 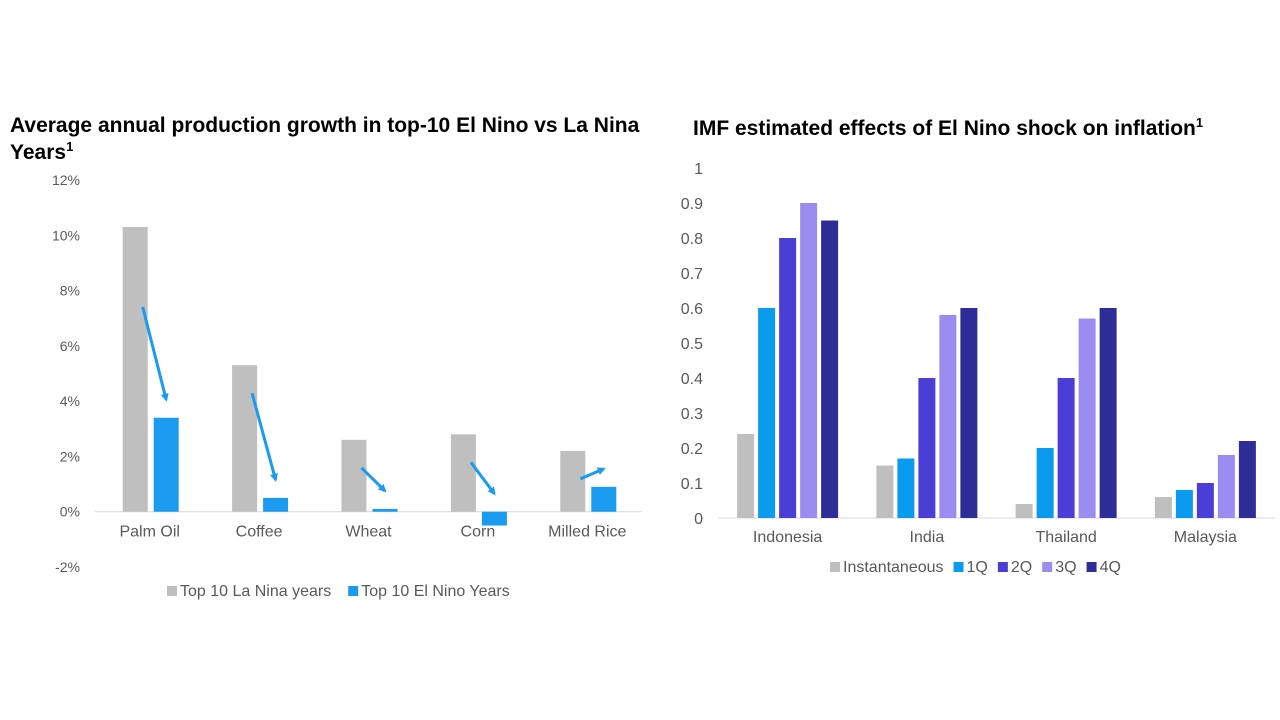 What do you see at coordinates (1065, 567) in the screenshot?
I see `legend-label: 3Q` at bounding box center [1065, 567].